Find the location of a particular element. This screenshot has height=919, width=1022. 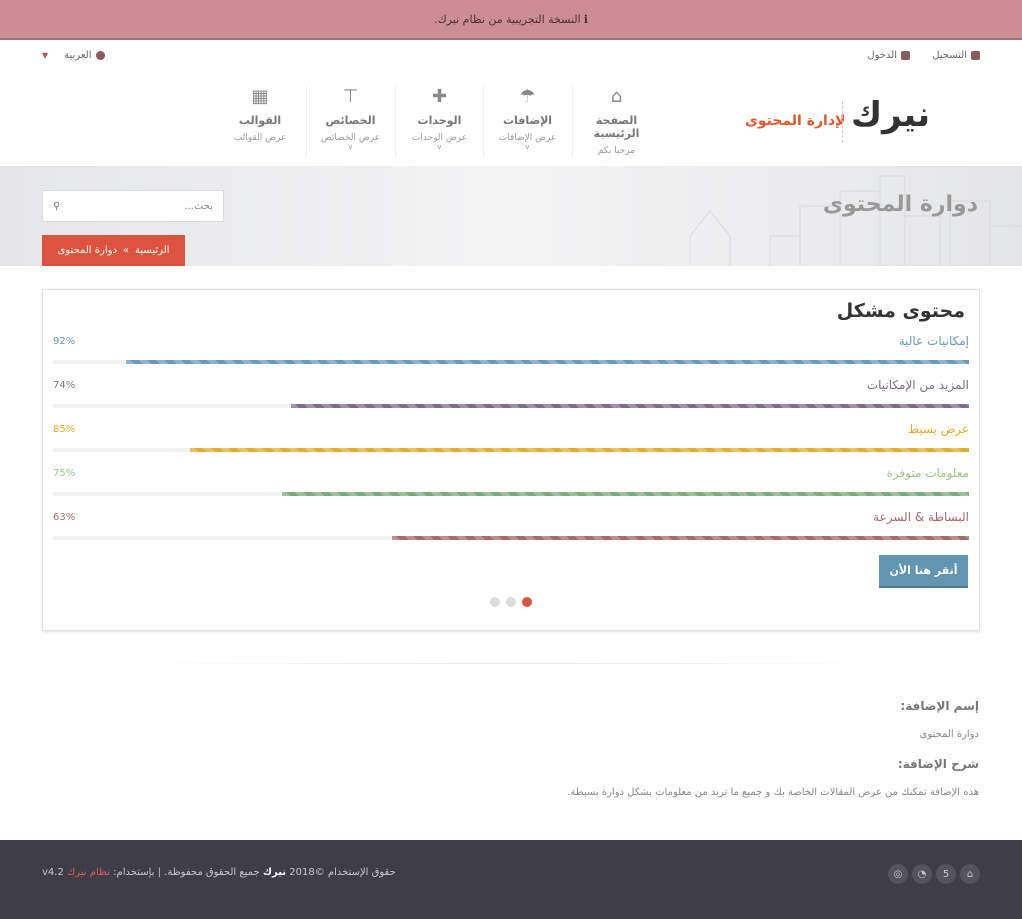

progress-label: البساطة & السرعة is located at coordinates (921, 517).